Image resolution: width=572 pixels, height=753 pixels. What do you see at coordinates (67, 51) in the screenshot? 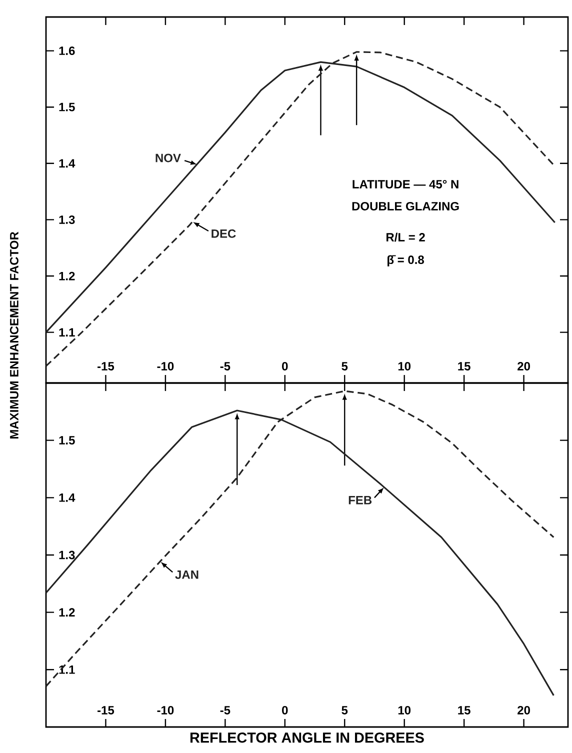
I see `y-tick-label: 1.6` at bounding box center [67, 51].